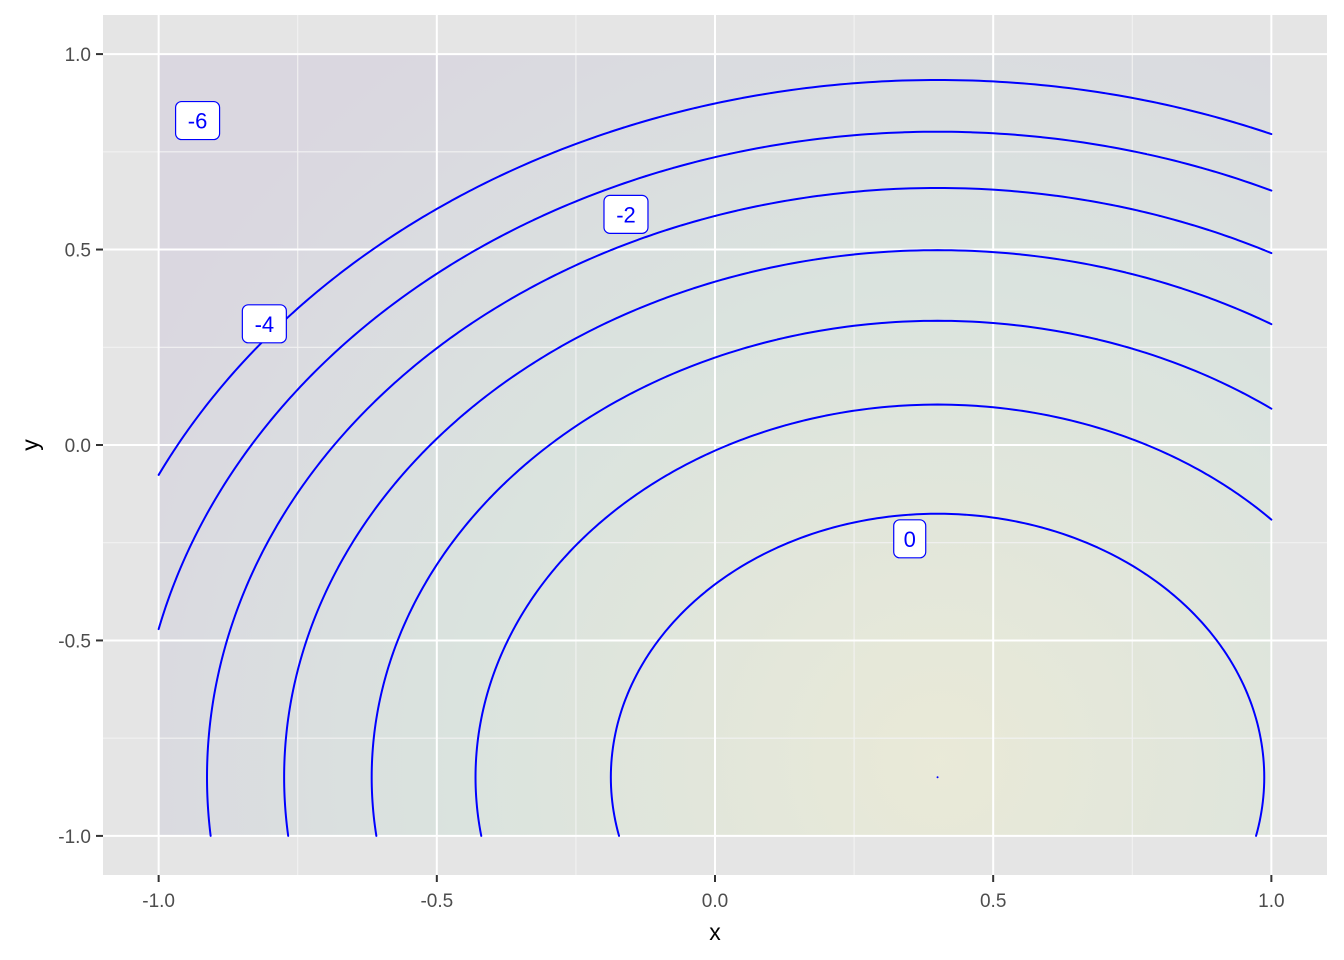 Image resolution: width=1344 pixels, height=960 pixels. Describe the element at coordinates (436, 901) in the screenshot. I see `x-tick-label: -0.5` at that location.